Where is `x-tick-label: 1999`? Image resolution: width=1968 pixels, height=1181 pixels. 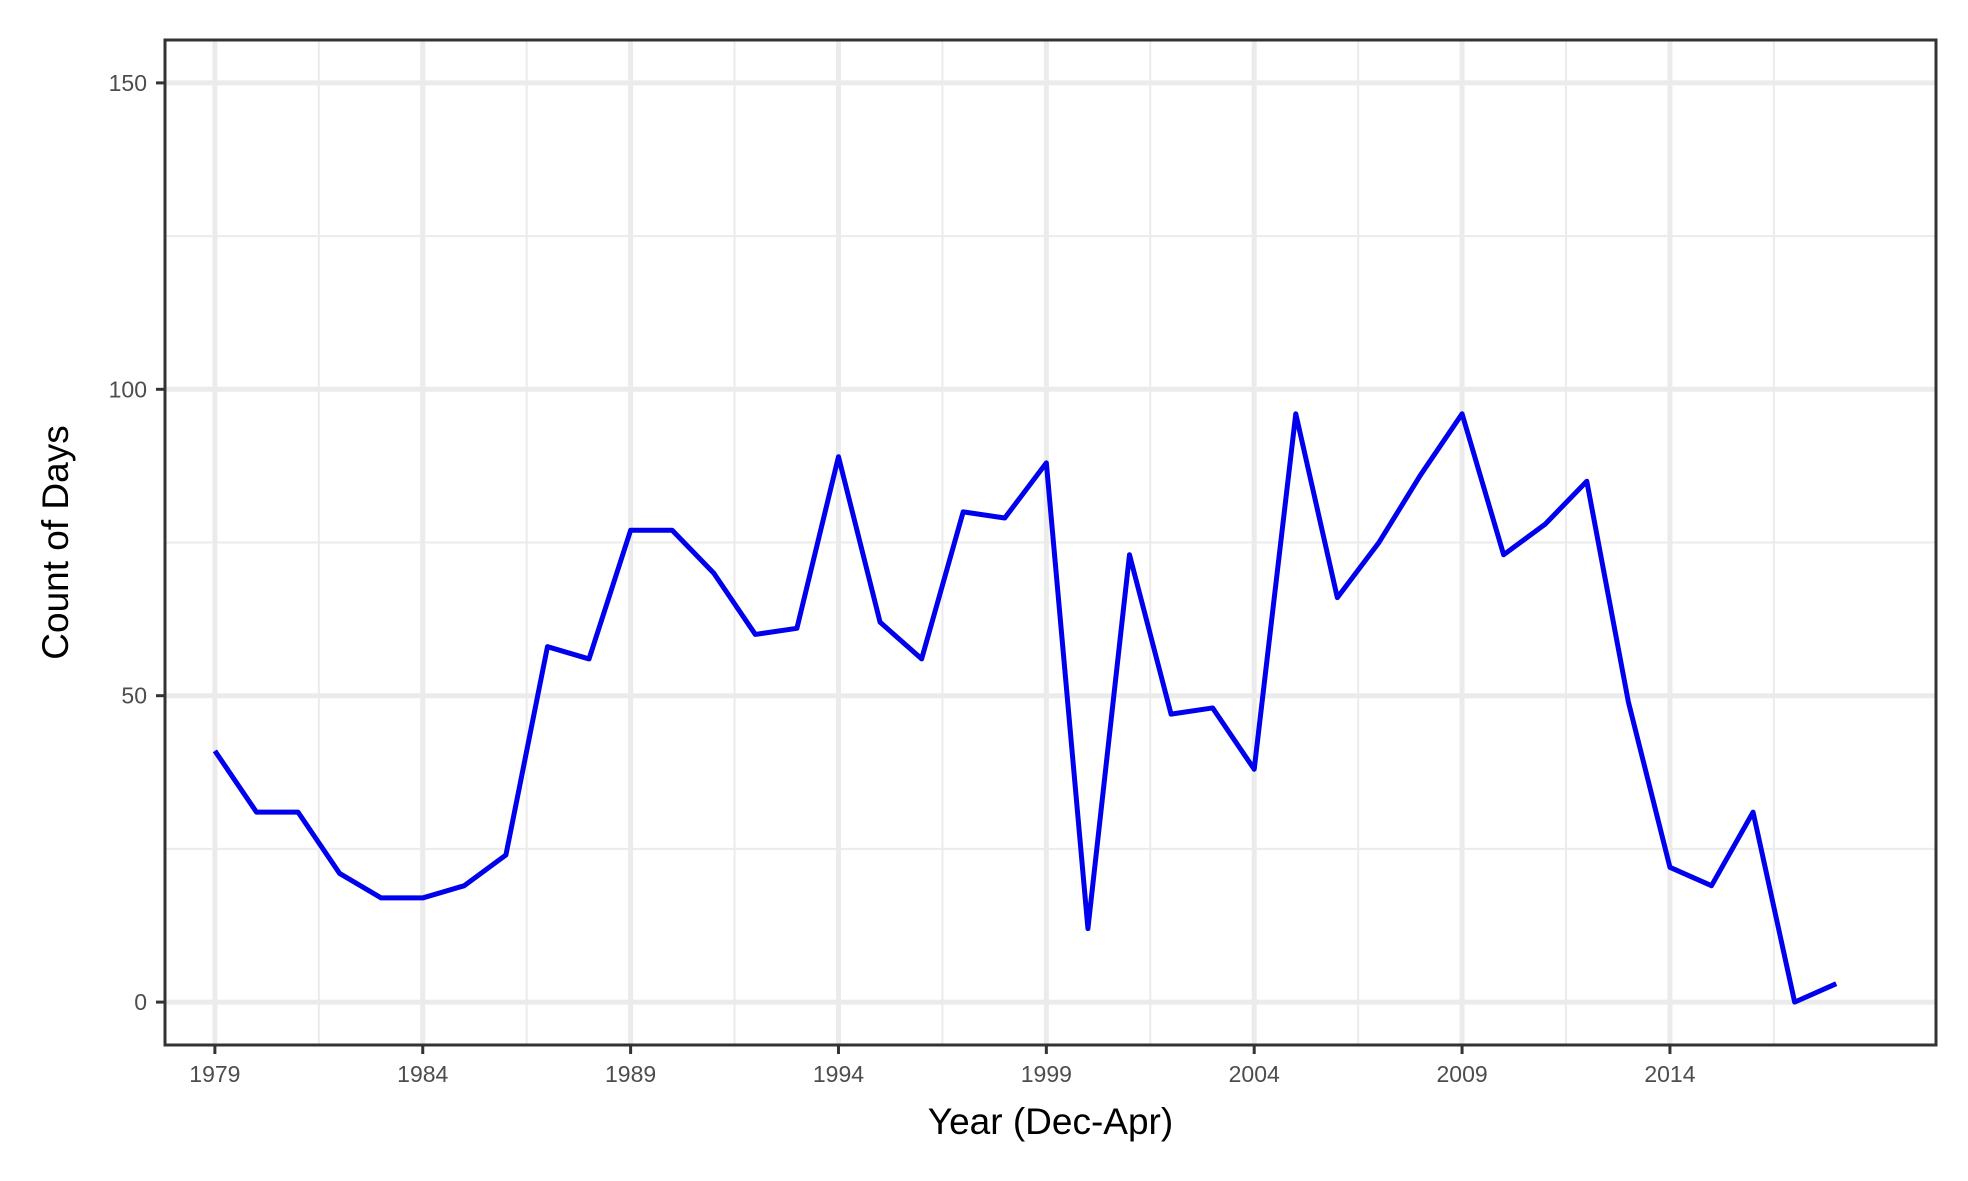 x-tick-label: 1999 is located at coordinates (1046, 1074).